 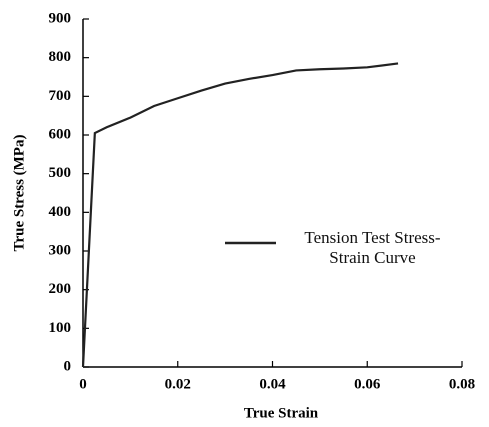 I want to click on y-tick-label: 200, so click(x=60, y=289).